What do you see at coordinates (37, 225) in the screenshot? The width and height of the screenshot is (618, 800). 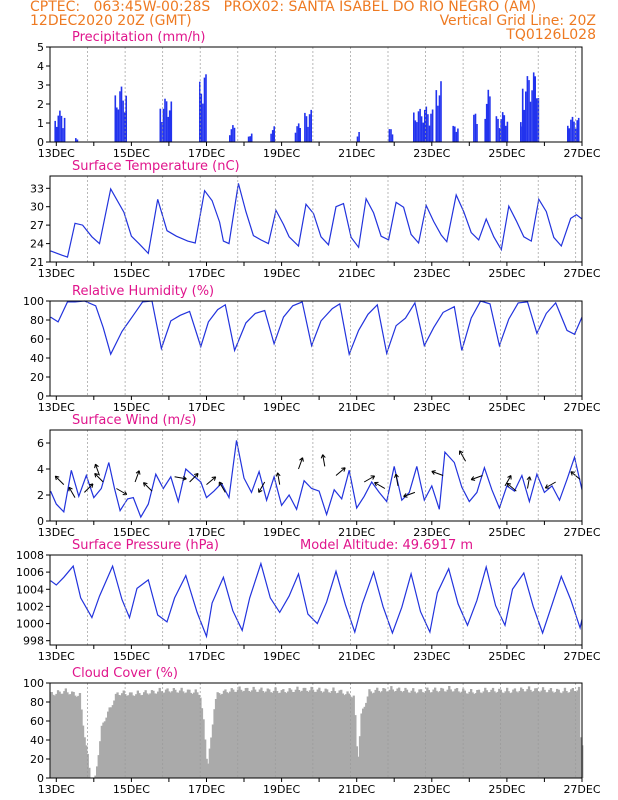 I see `y-tick-label: 27` at bounding box center [37, 225].